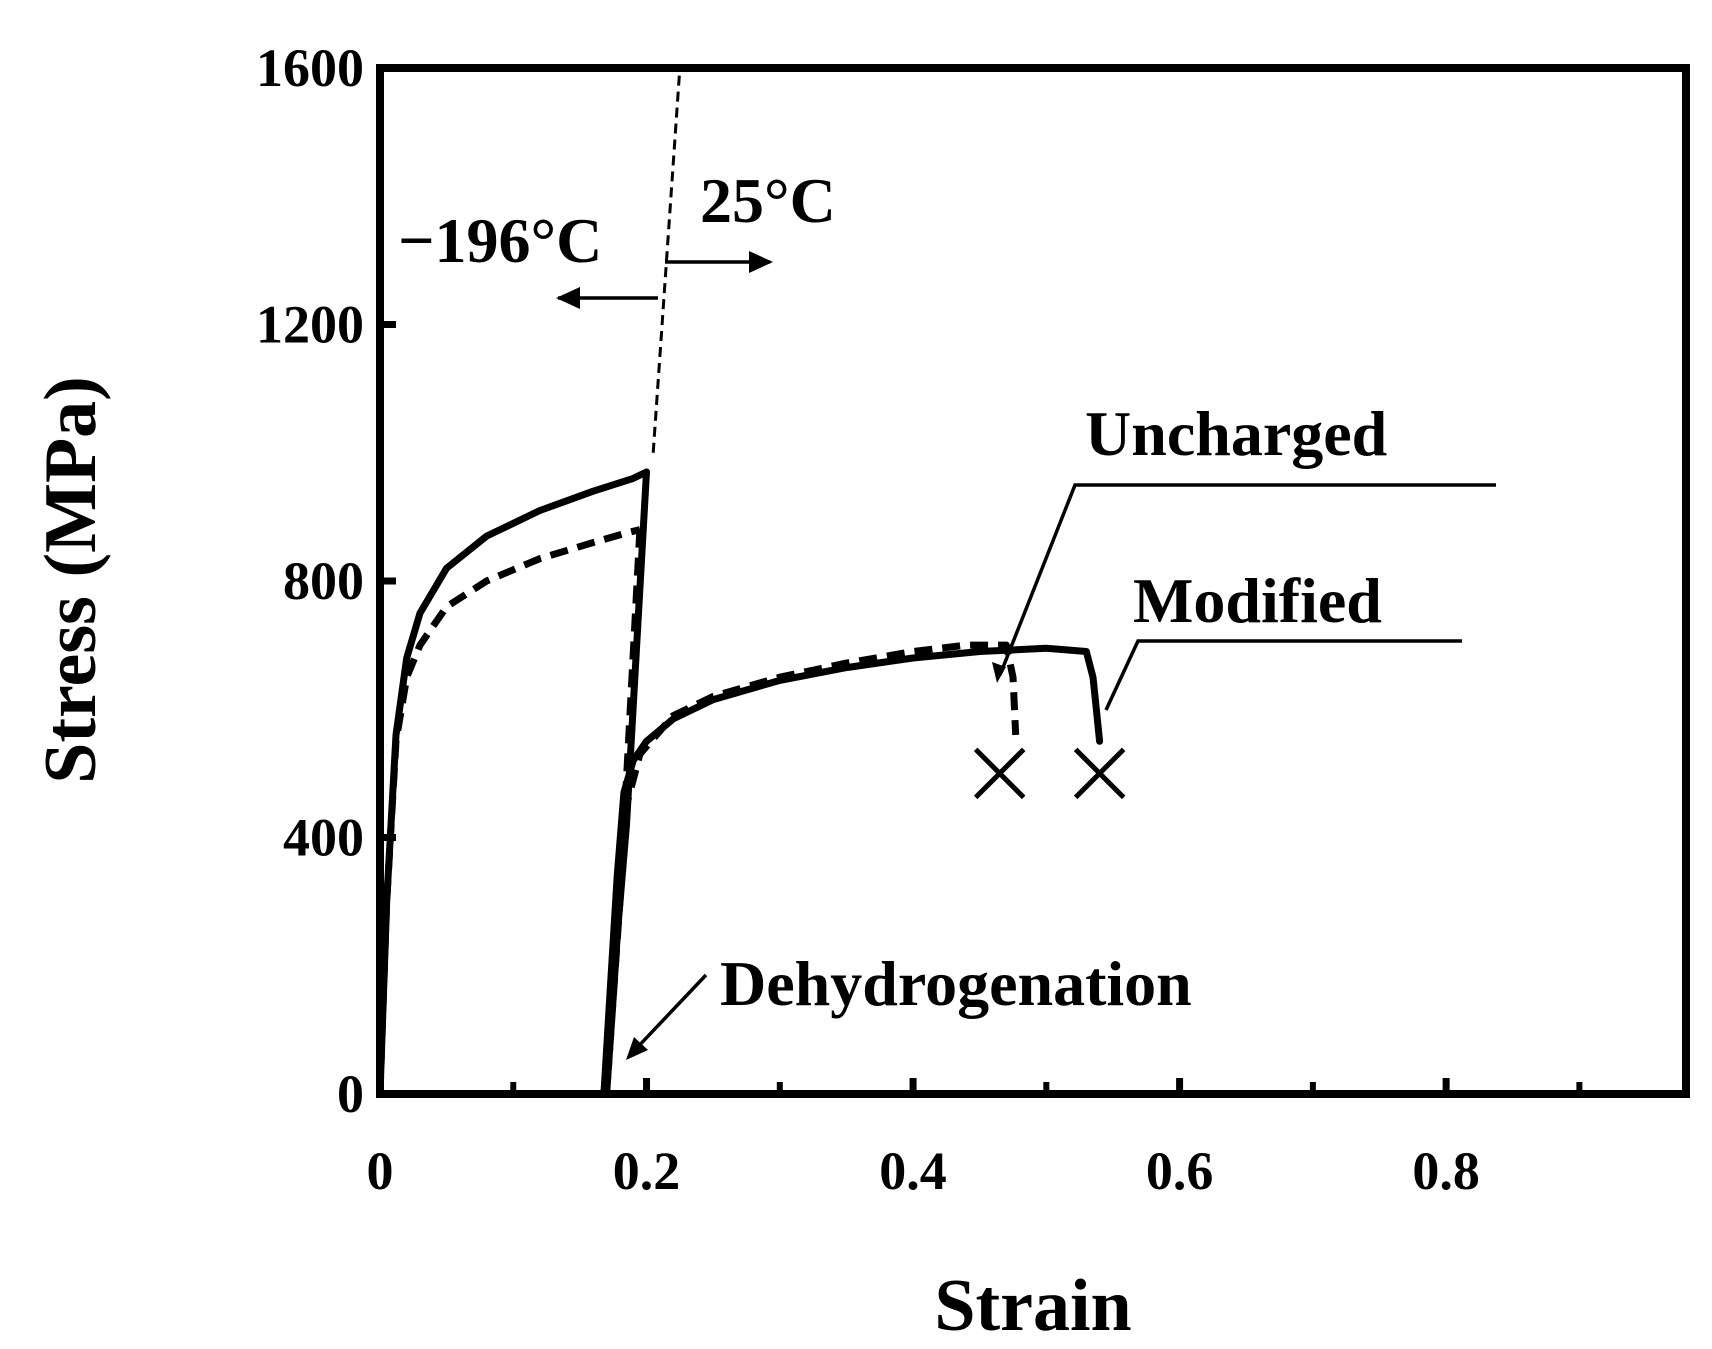 The image size is (1712, 1349). Describe the element at coordinates (1180, 1171) in the screenshot. I see `x-tick-label: 0.6` at that location.